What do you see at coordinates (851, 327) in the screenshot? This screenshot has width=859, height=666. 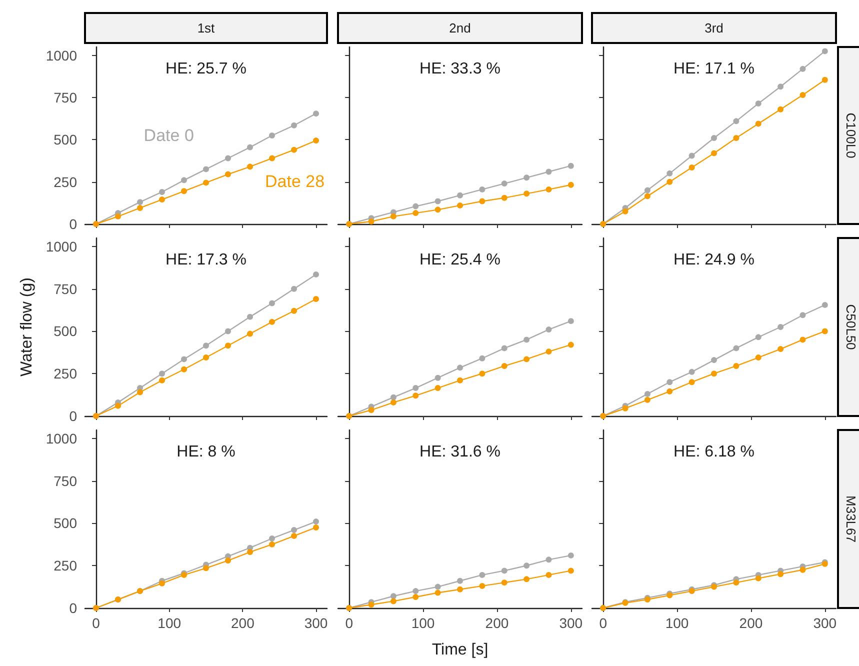 I see `y2-axis-title: C50L50` at bounding box center [851, 327].